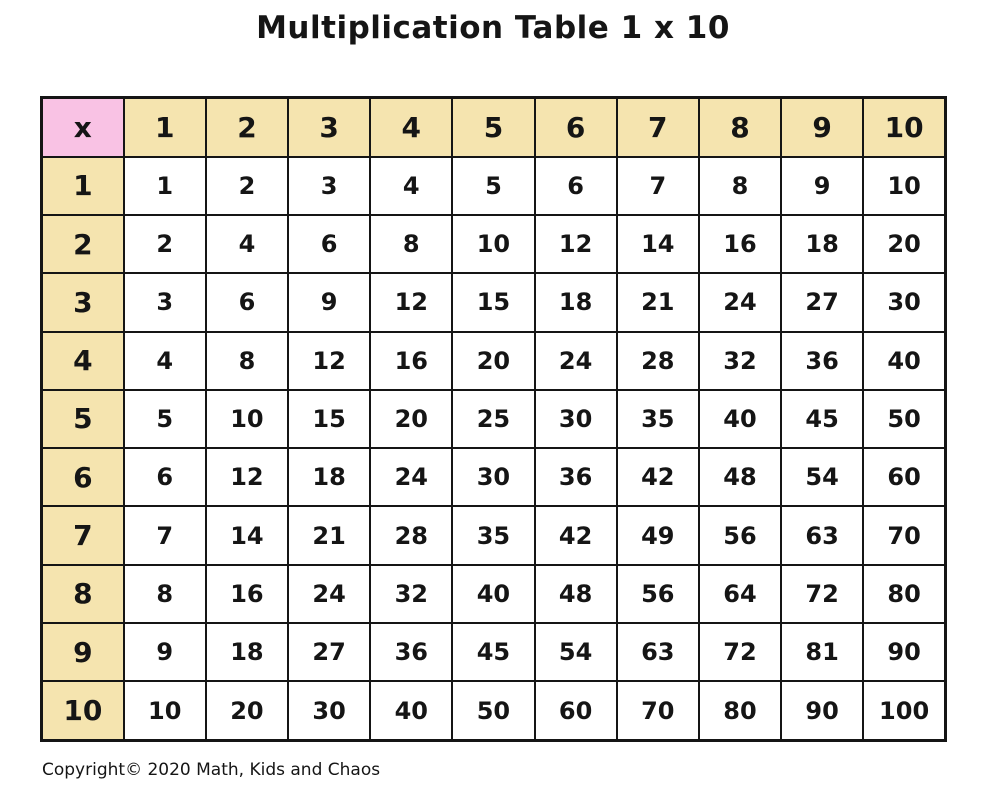 This screenshot has width=986, height=802. Describe the element at coordinates (82, 244) in the screenshot. I see `row-header: 2` at that location.